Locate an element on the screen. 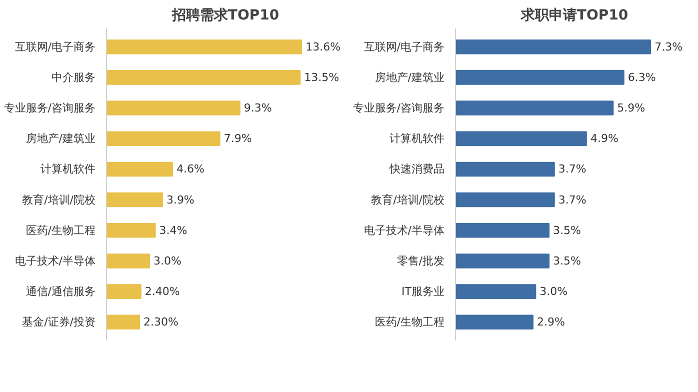 Image resolution: width=698 pixels, height=392 pixels. data-label: 3.4% is located at coordinates (173, 230).